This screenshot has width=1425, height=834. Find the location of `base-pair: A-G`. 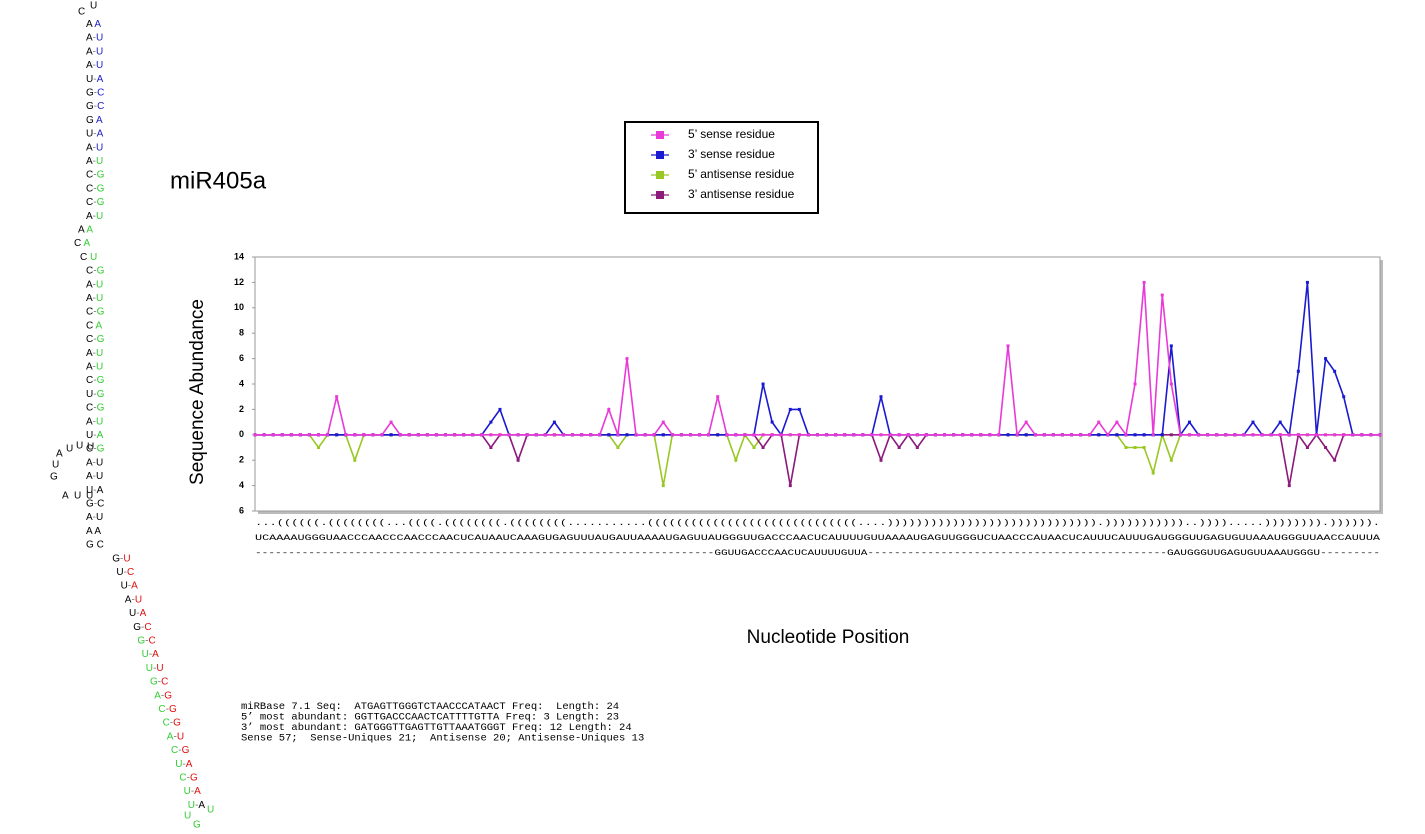

base-pair: A-G is located at coordinates (163, 695).